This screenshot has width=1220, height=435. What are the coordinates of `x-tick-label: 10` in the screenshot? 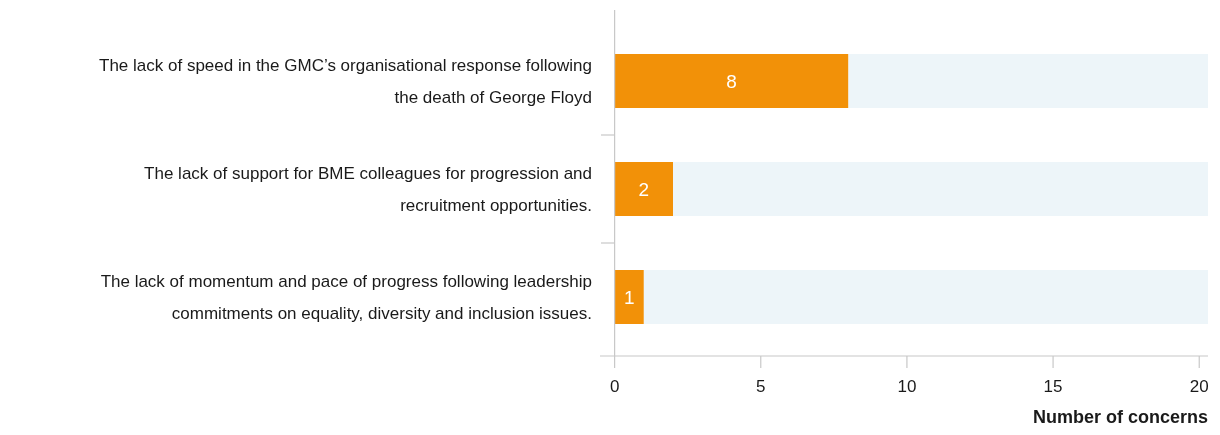 It's located at (907, 386).